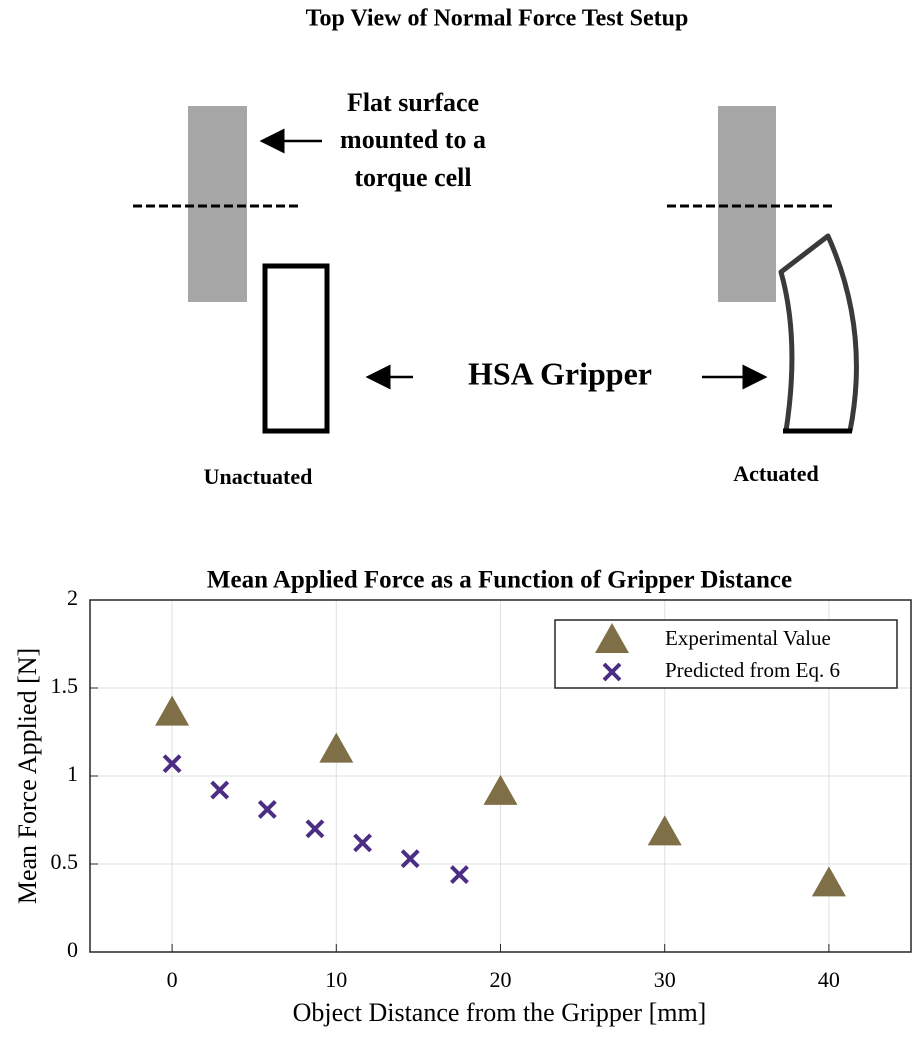 The height and width of the screenshot is (1040, 921). What do you see at coordinates (752, 670) in the screenshot?
I see `legend-label: Predicted from Eq. 6` at bounding box center [752, 670].